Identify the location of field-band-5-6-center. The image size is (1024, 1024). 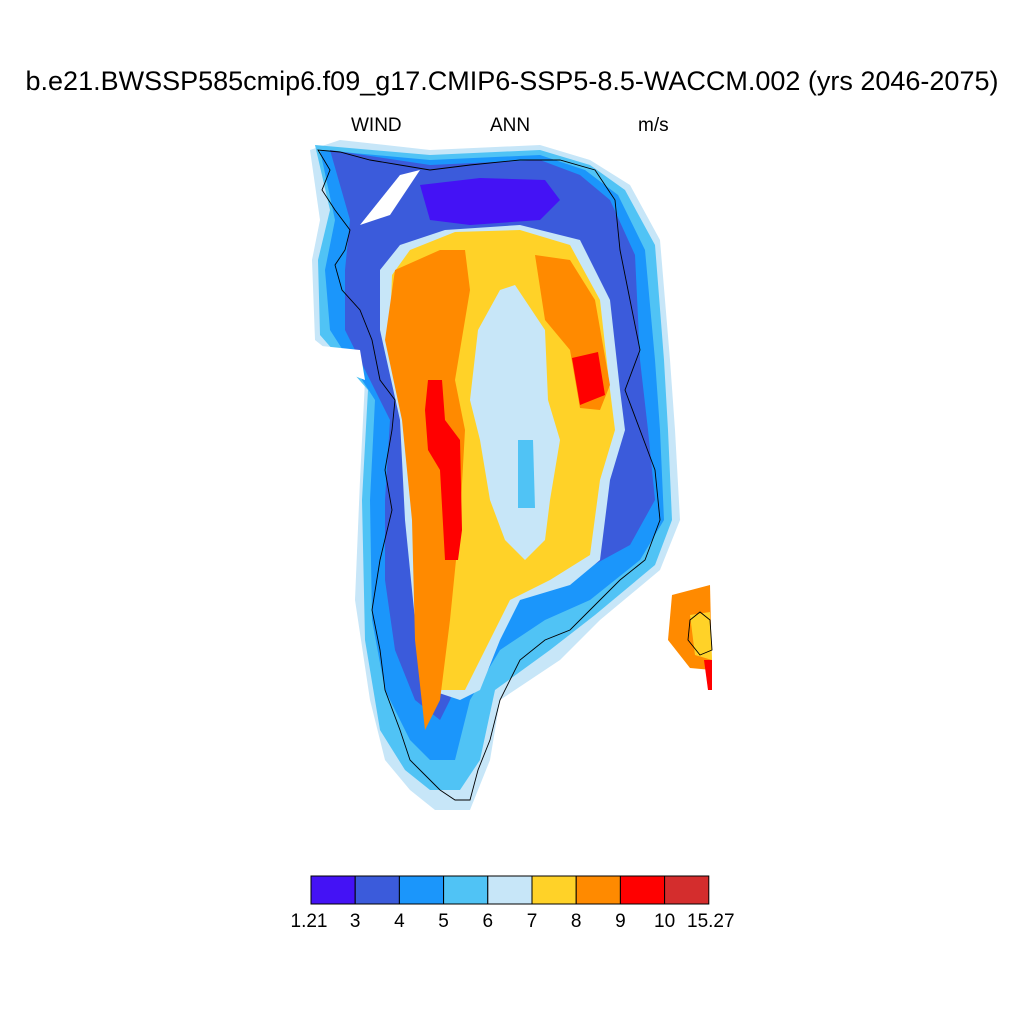
(526, 474).